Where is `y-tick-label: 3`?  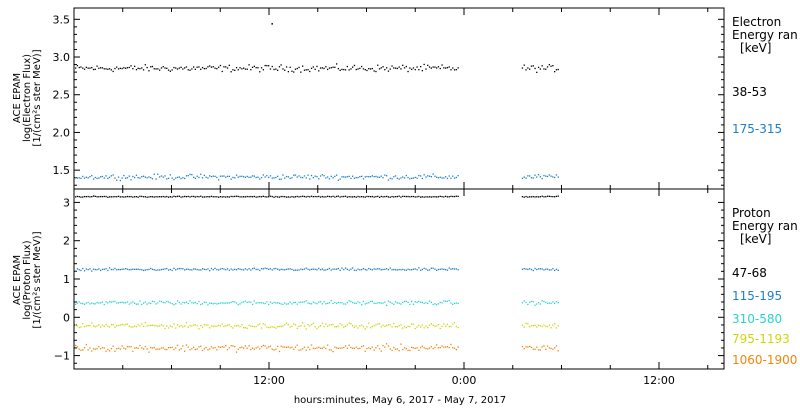 y-tick-label: 3 is located at coordinates (66, 202).